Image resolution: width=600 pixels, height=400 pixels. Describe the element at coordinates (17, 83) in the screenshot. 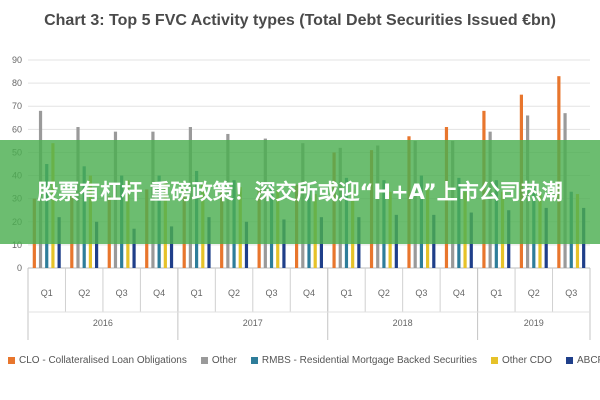

I see `y-tick-label: 80` at that location.